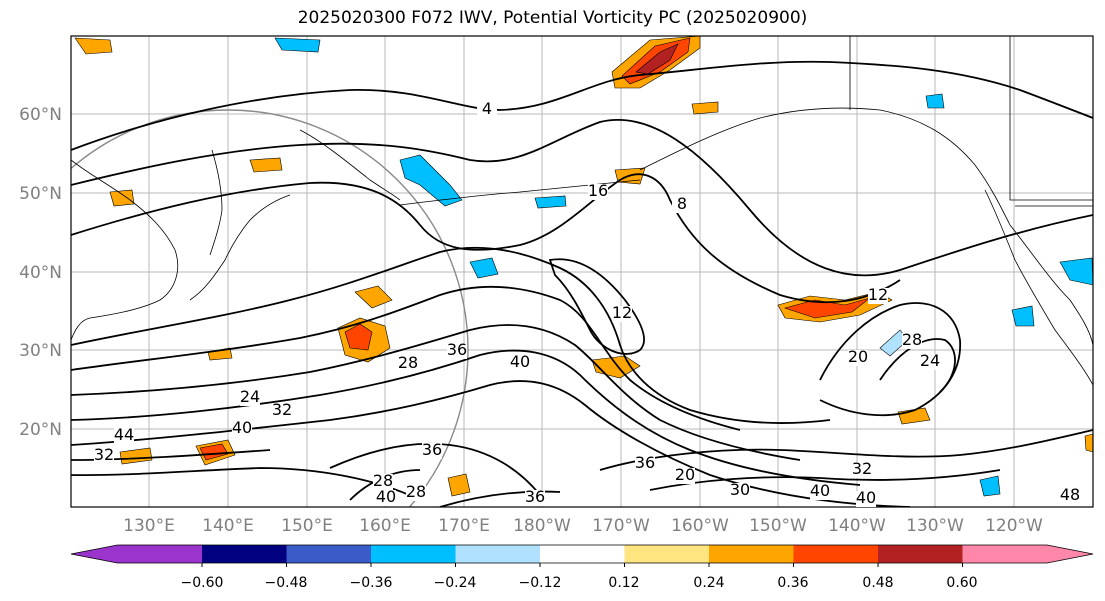  What do you see at coordinates (700, 526) in the screenshot?
I see `lon-label-160w: 160°W` at bounding box center [700, 526].